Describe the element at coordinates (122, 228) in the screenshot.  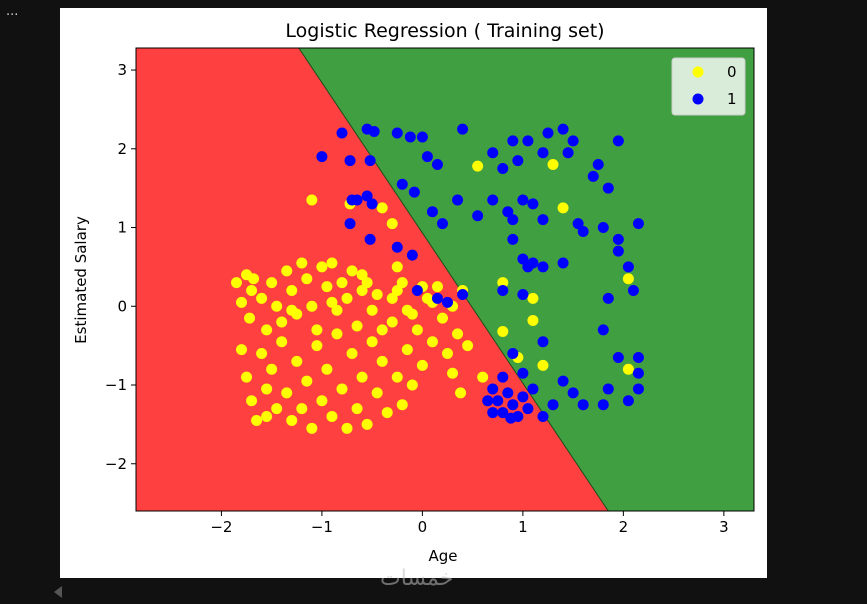
I see `y-tick-label: 1` at that location.